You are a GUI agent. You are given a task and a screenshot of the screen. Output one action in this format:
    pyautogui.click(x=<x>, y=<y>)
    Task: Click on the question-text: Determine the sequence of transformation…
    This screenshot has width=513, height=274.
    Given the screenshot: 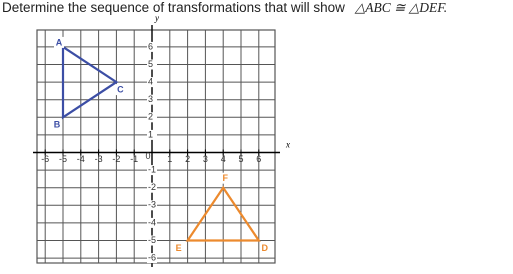 What is the action you would take?
    pyautogui.click(x=173, y=7)
    